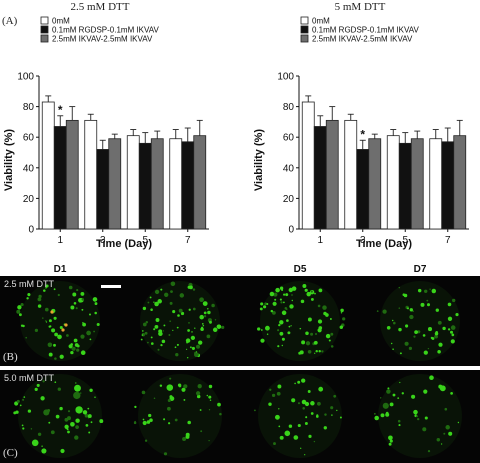 This screenshot has width=480, height=463. I want to click on panel-label-a: (A), so click(10, 21).